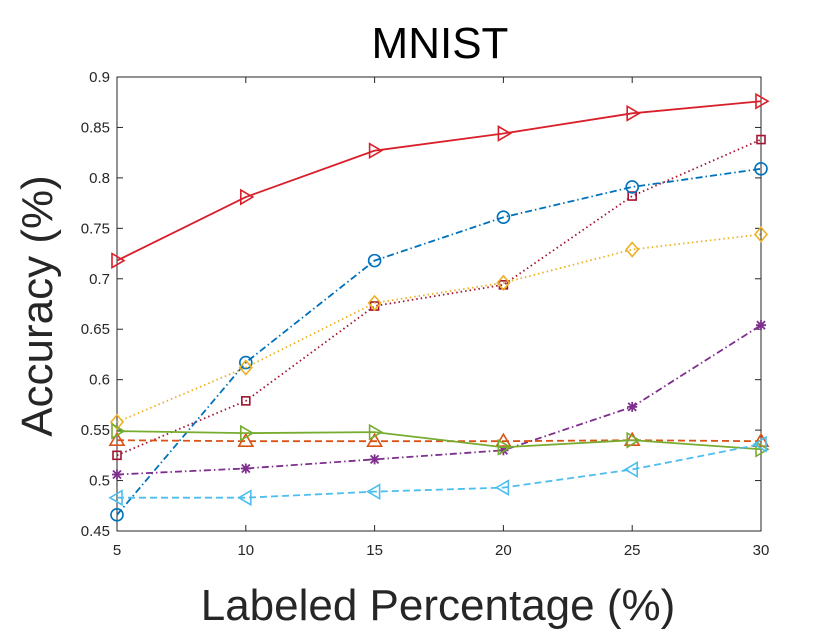 This screenshot has height=630, width=840. What do you see at coordinates (95, 329) in the screenshot?
I see `y-tick-label: 0.65` at bounding box center [95, 329].